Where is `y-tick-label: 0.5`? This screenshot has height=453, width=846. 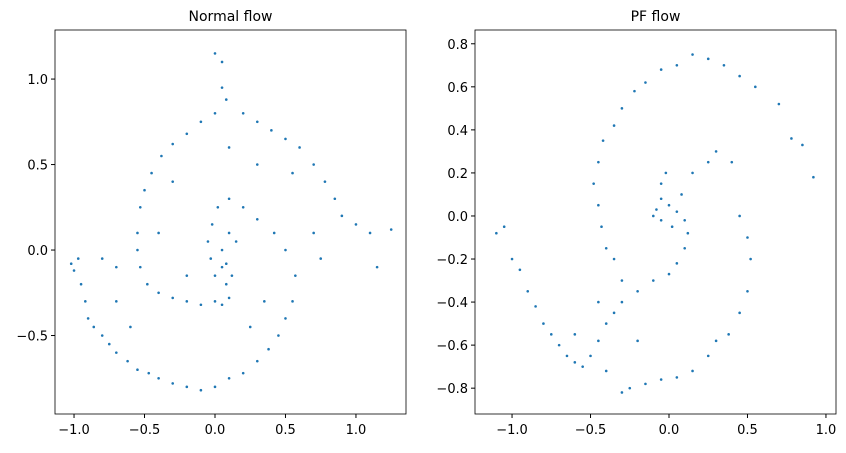 y-tick-label: 0.5 is located at coordinates (37, 166).